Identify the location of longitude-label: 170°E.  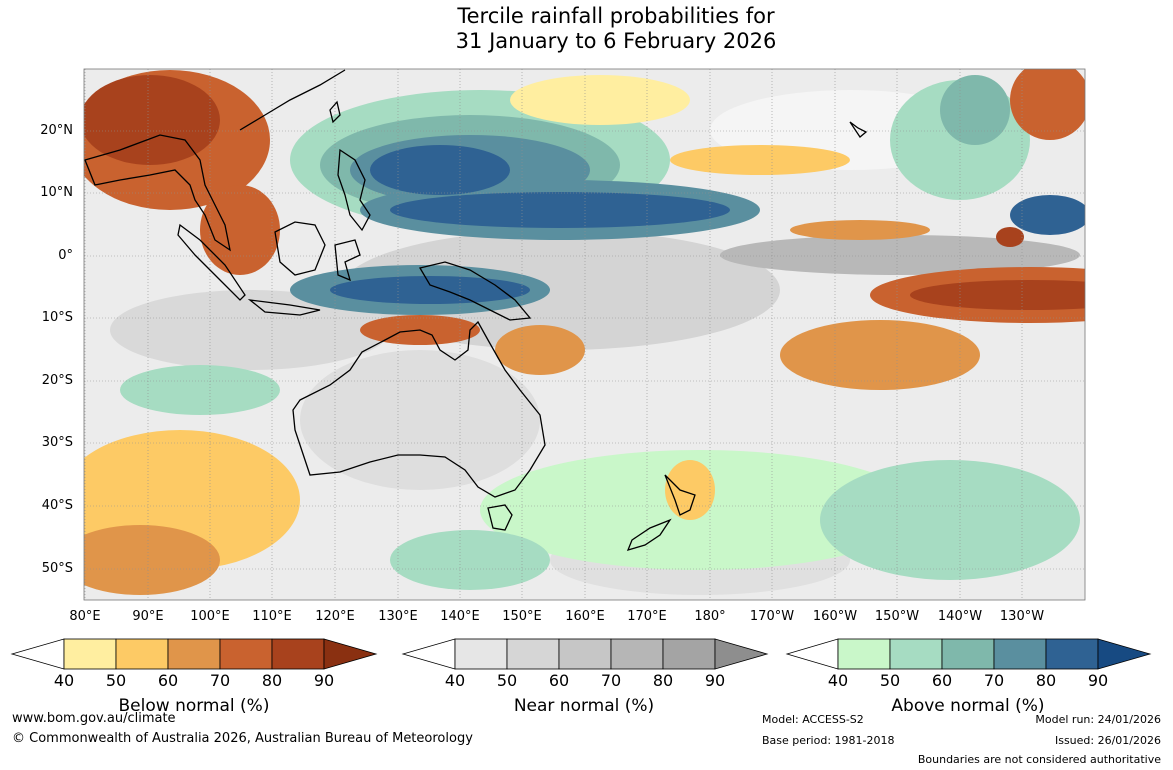
(647, 616).